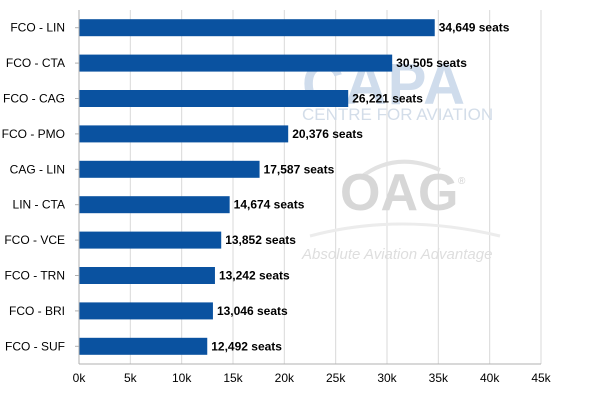 Image resolution: width=600 pixels, height=400 pixels. I want to click on data-label: 26,221 seats, so click(387, 99).